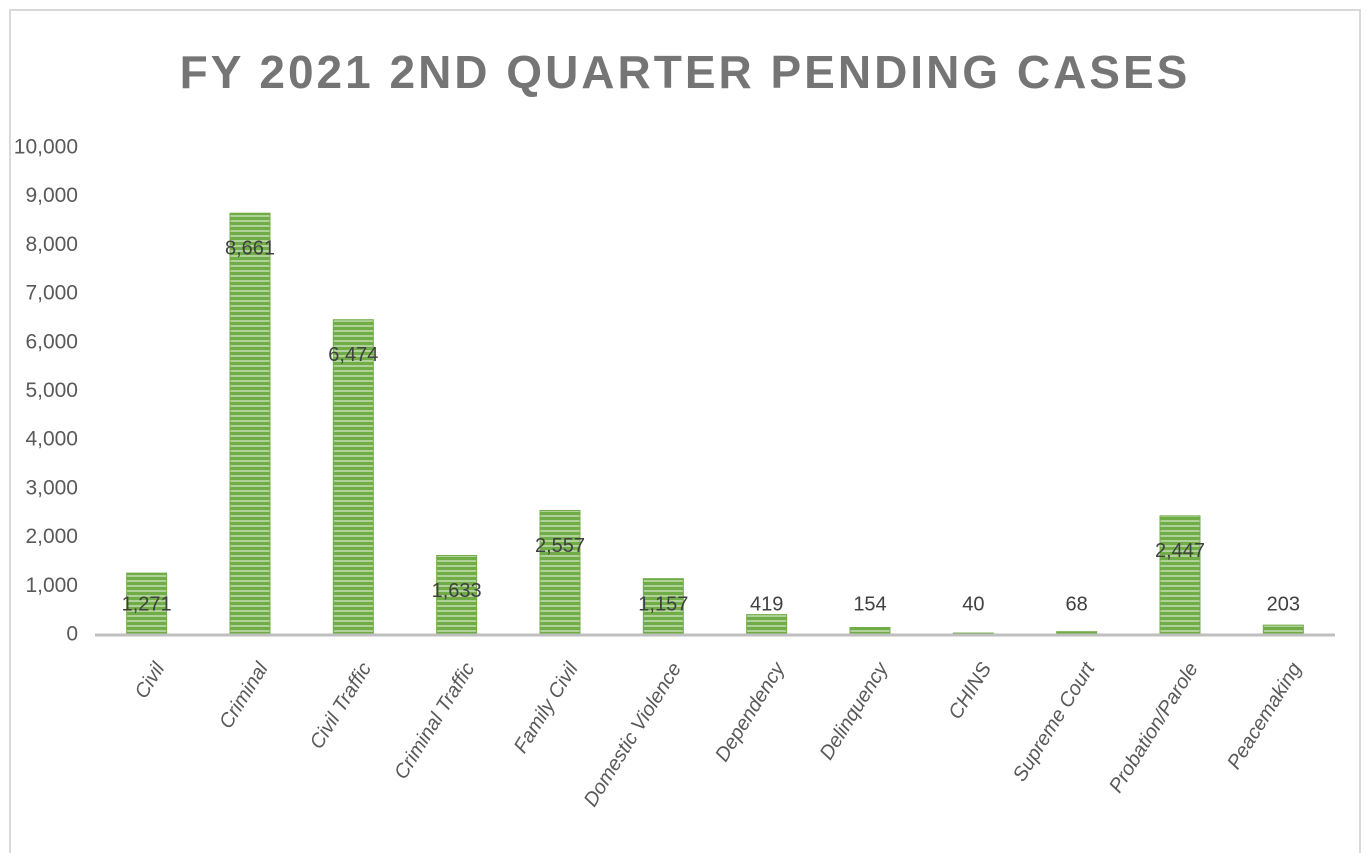 This screenshot has height=853, width=1367. Describe the element at coordinates (51, 341) in the screenshot. I see `y-tick-label: 6,000` at that location.